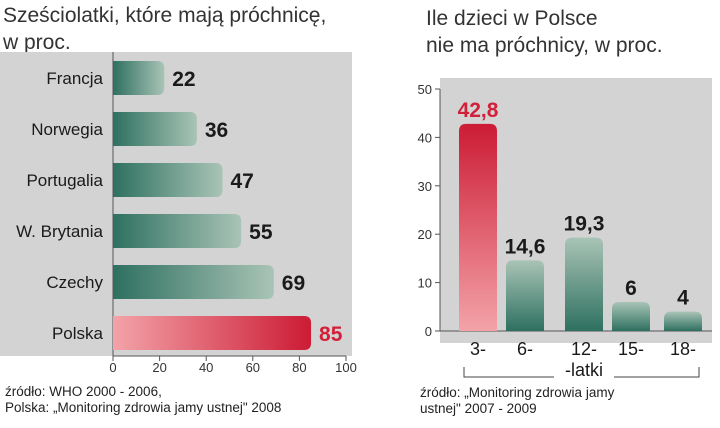  What do you see at coordinates (584, 370) in the screenshot?
I see `right-category-note: -latki` at bounding box center [584, 370].